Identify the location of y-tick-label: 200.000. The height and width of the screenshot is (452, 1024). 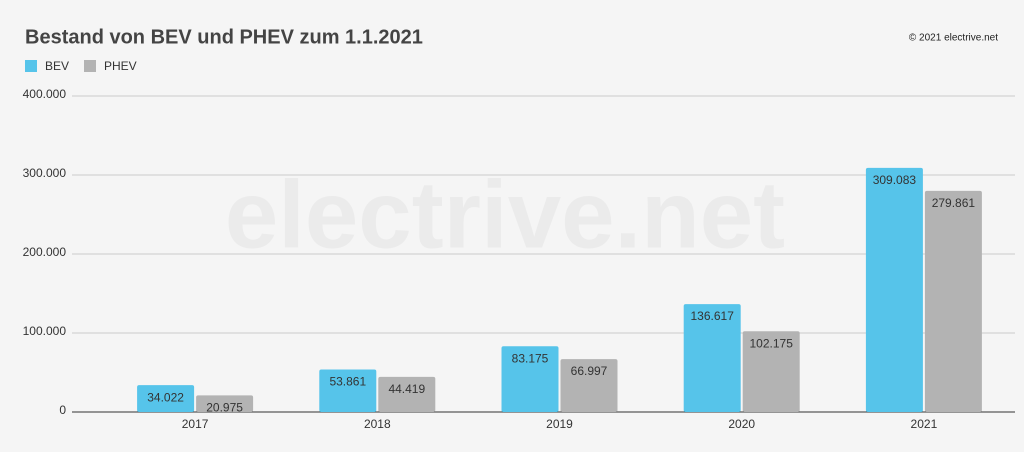
(45, 252).